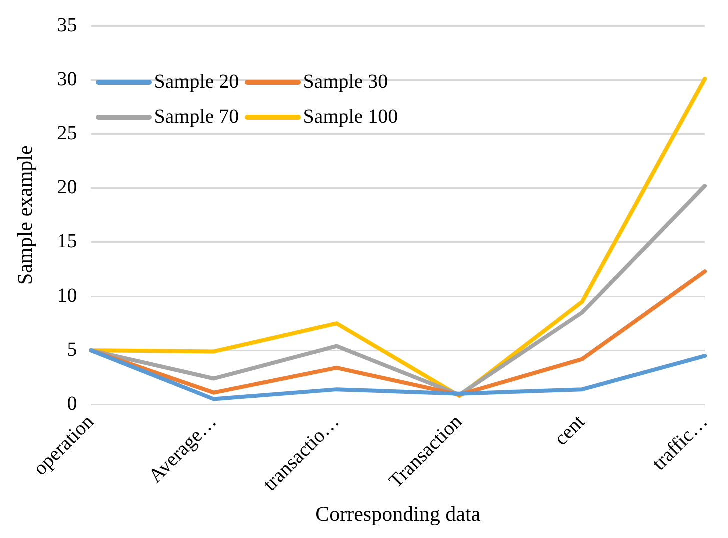 The image size is (728, 538). I want to click on y-tick-label: 10, so click(67, 295).